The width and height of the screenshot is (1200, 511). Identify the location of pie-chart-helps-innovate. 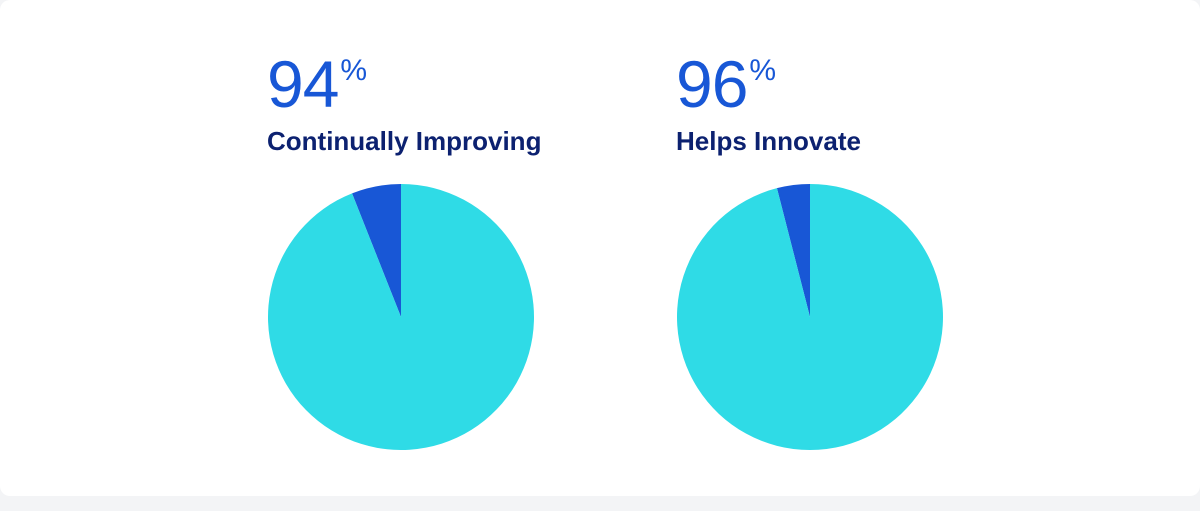
(810, 317).